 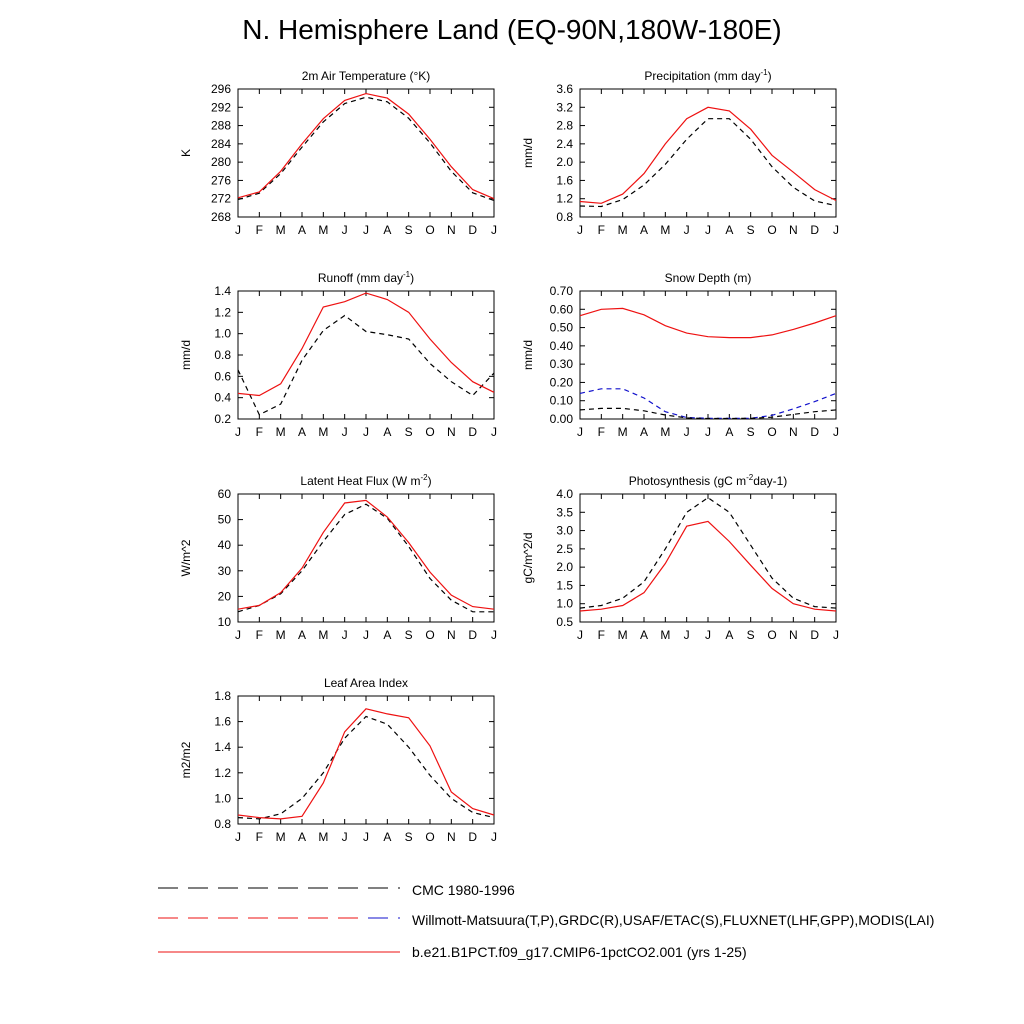 I want to click on y-tick-label: 1.5, so click(x=564, y=585).